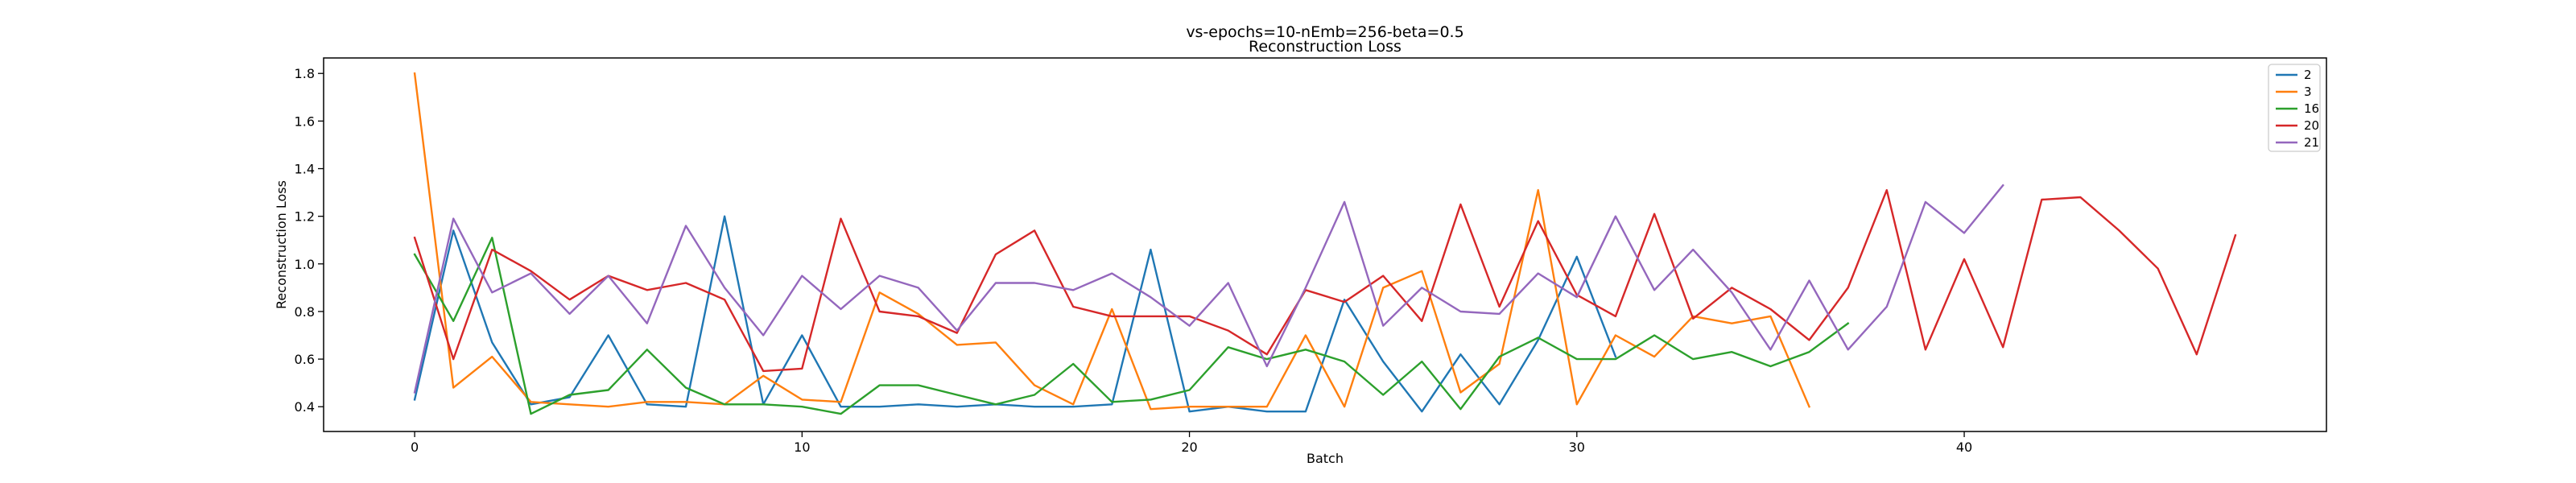  Describe the element at coordinates (305, 312) in the screenshot. I see `y-tick-label: 0.8` at that location.